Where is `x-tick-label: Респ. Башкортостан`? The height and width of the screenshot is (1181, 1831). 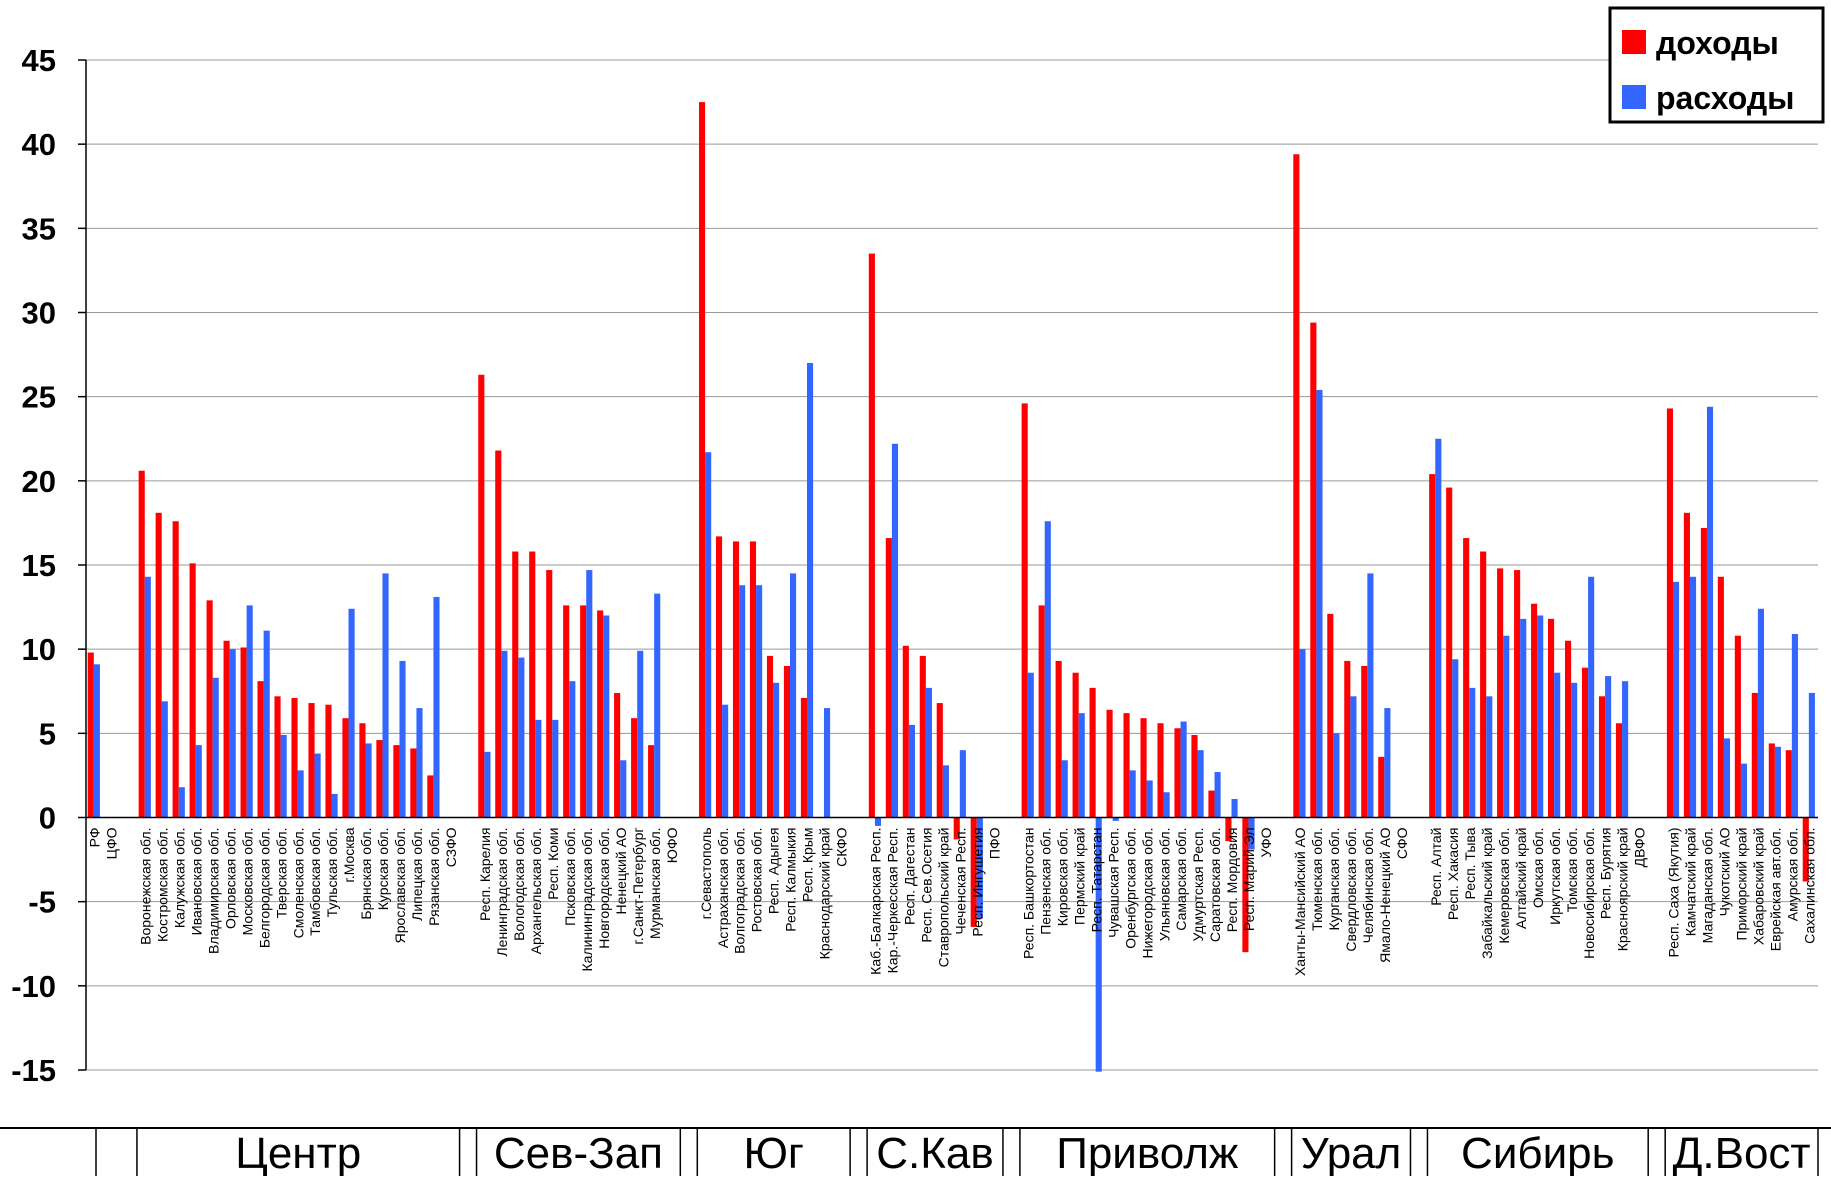 x-tick-label: Респ. Башкортостан is located at coordinates (1028, 893).